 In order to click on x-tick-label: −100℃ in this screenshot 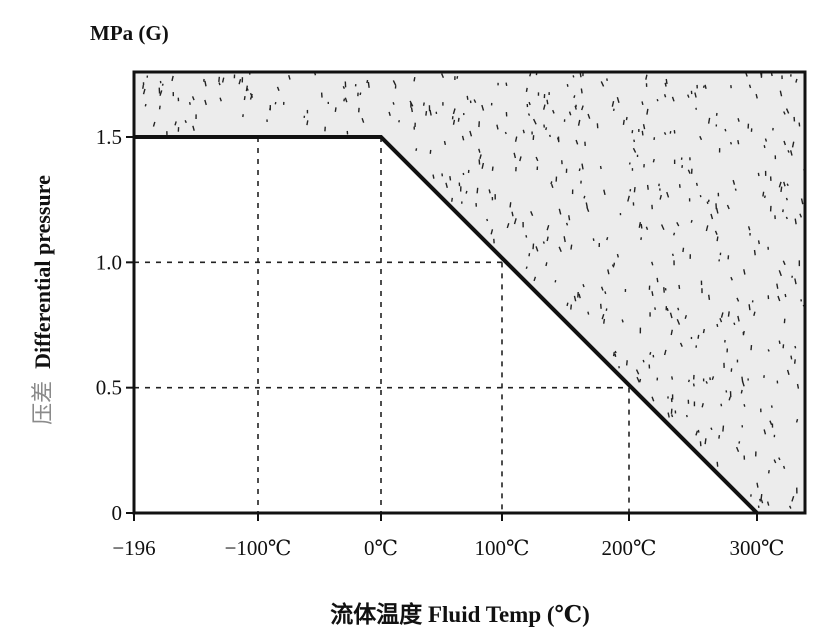, I will do `click(258, 548)`.